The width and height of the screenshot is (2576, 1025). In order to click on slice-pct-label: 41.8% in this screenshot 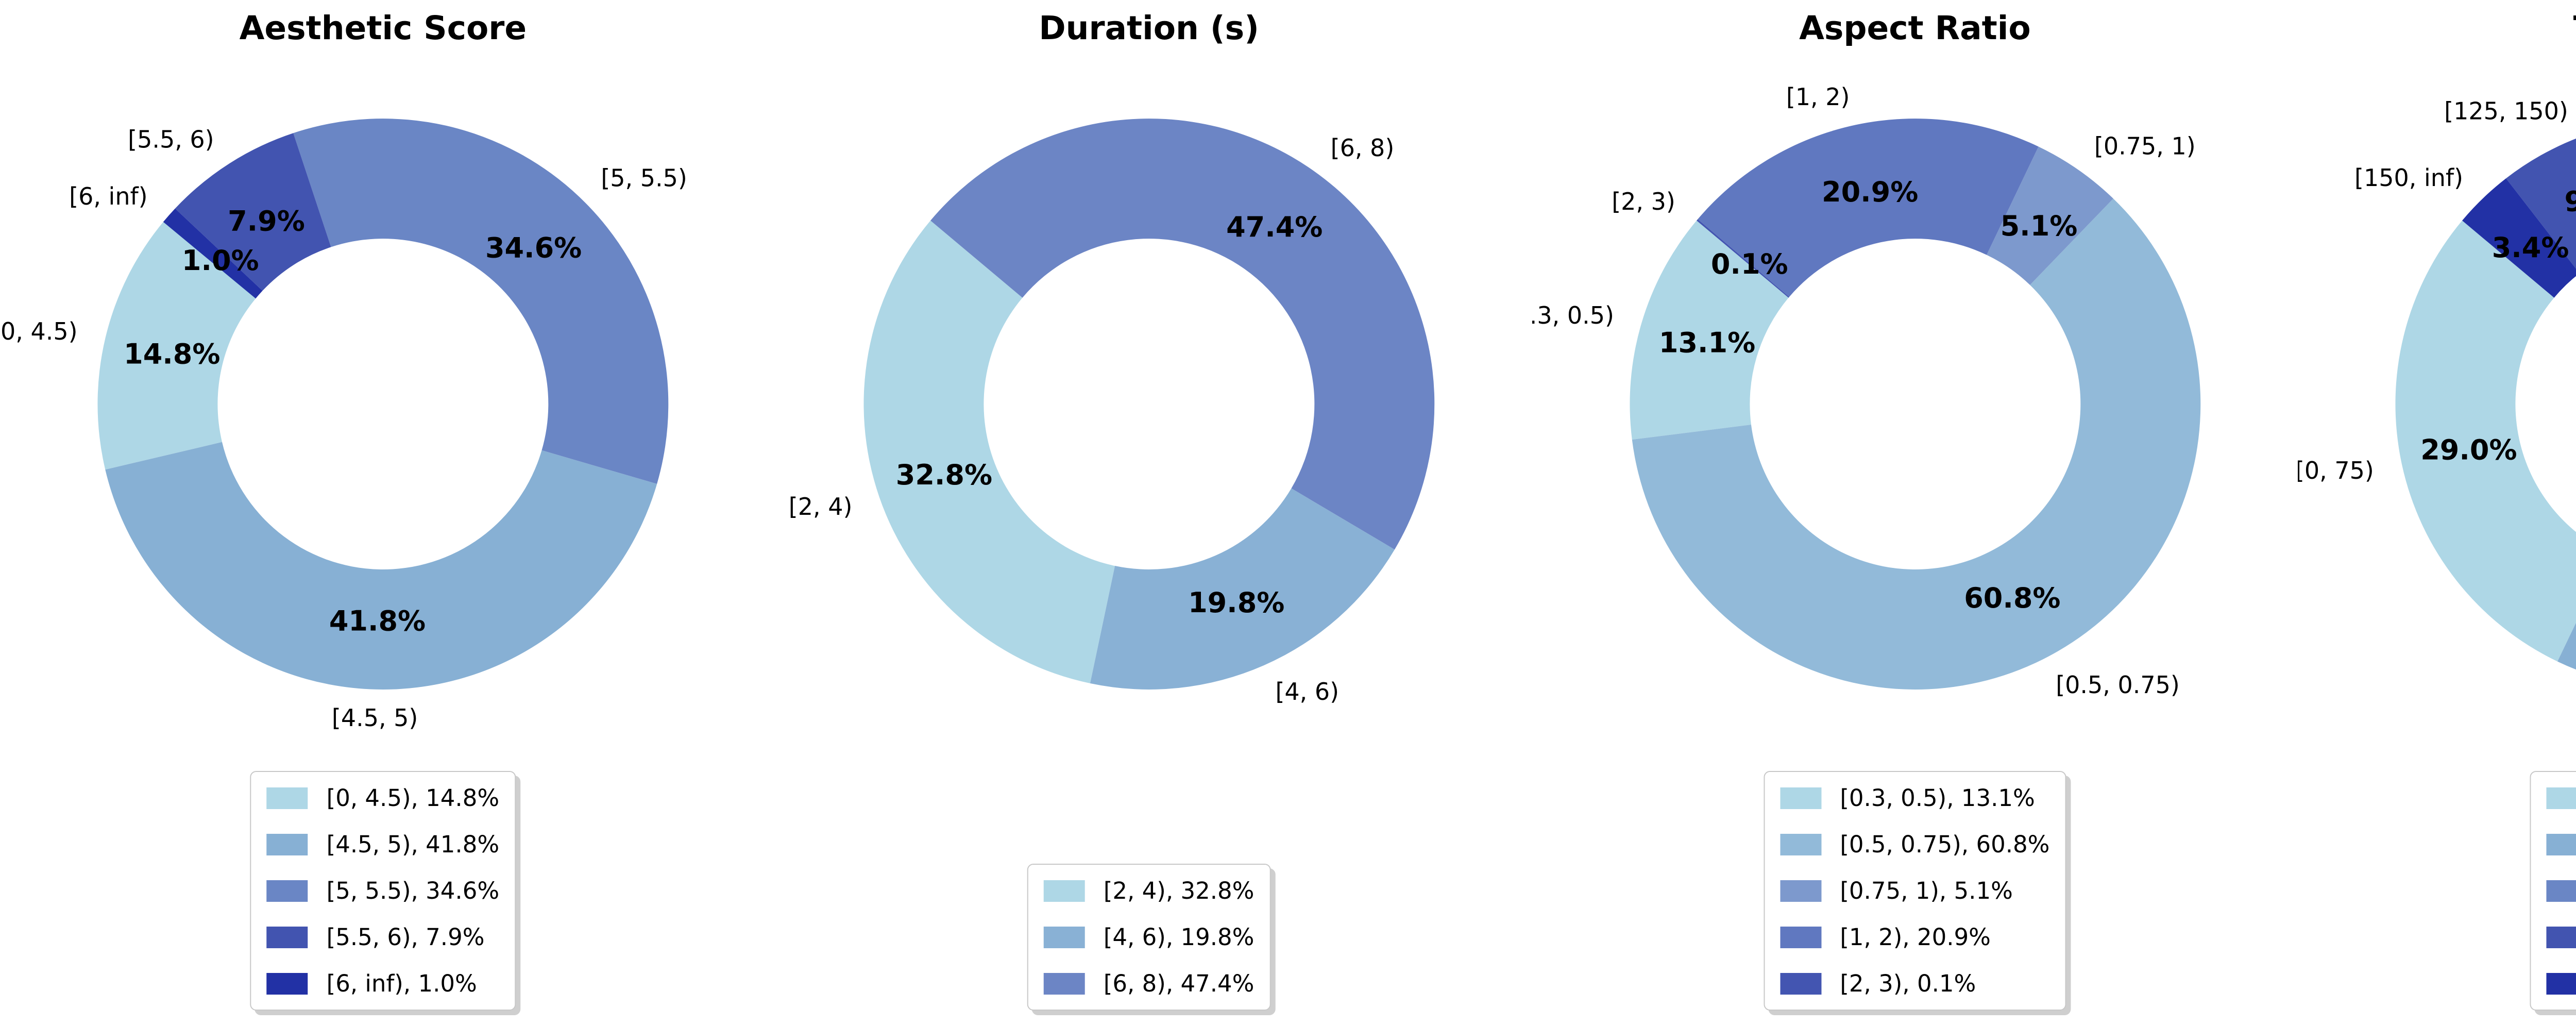, I will do `click(377, 620)`.